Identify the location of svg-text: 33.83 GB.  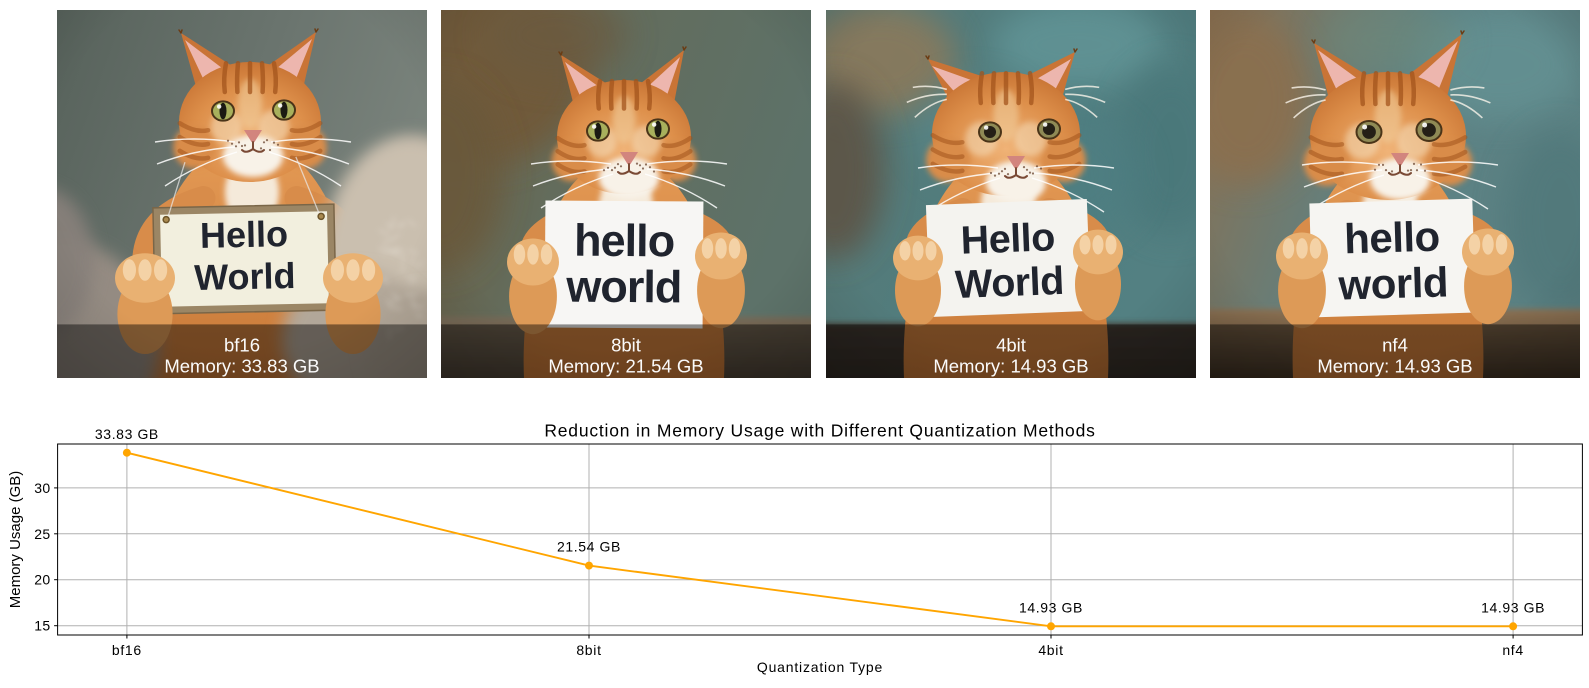
(127, 434).